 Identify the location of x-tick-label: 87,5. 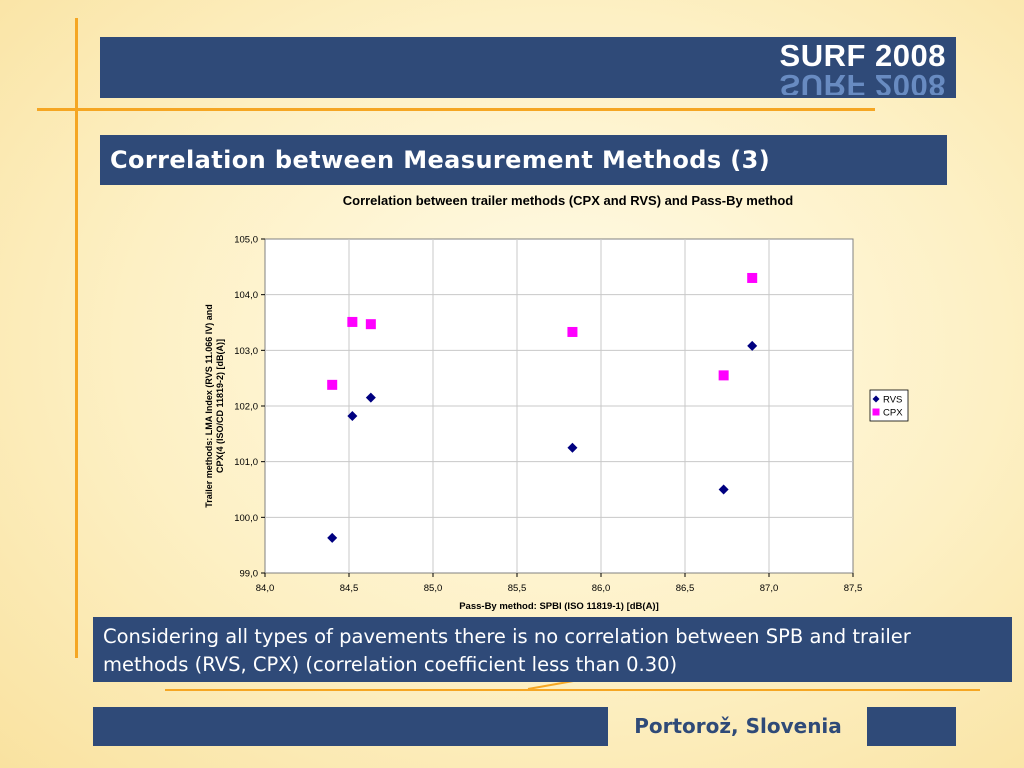
(853, 588).